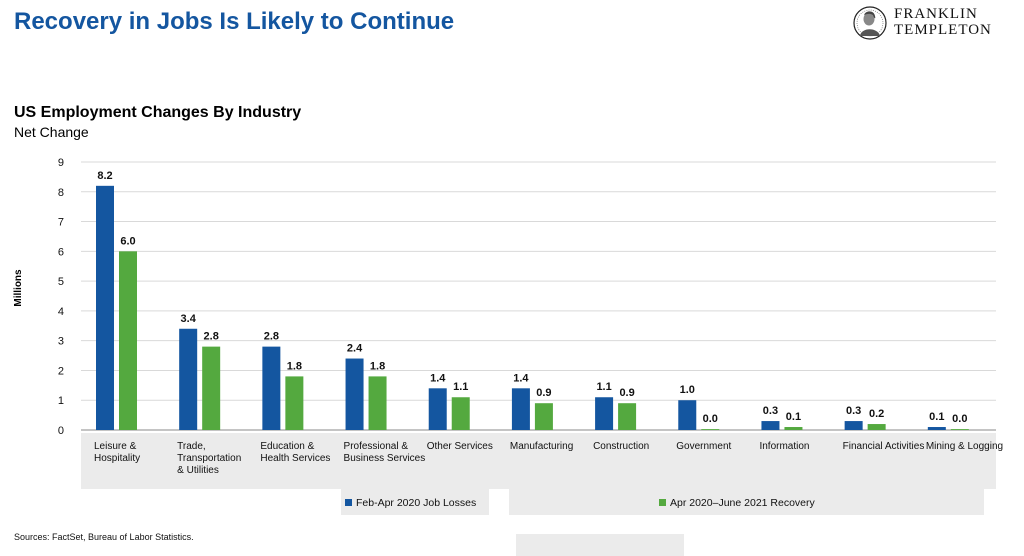 This screenshot has width=1024, height=556. I want to click on data-label-series-2-4: 1.8, so click(377, 366).